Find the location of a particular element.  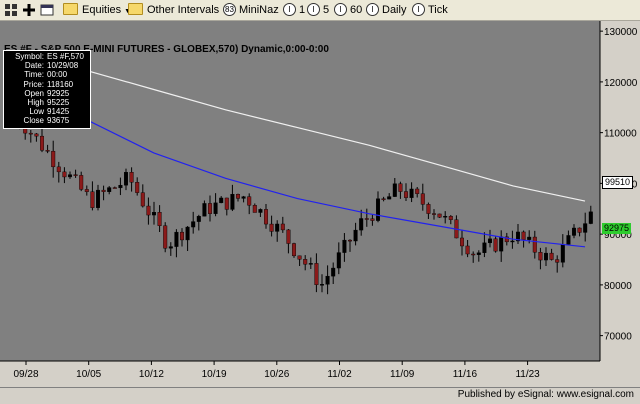

x-tick-label: 11/23 is located at coordinates (527, 374).